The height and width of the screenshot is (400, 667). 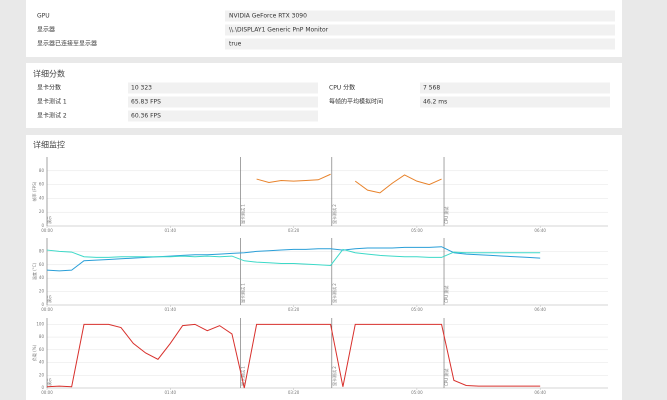 What do you see at coordinates (49, 88) in the screenshot?
I see `score-label: 显卡分数` at bounding box center [49, 88].